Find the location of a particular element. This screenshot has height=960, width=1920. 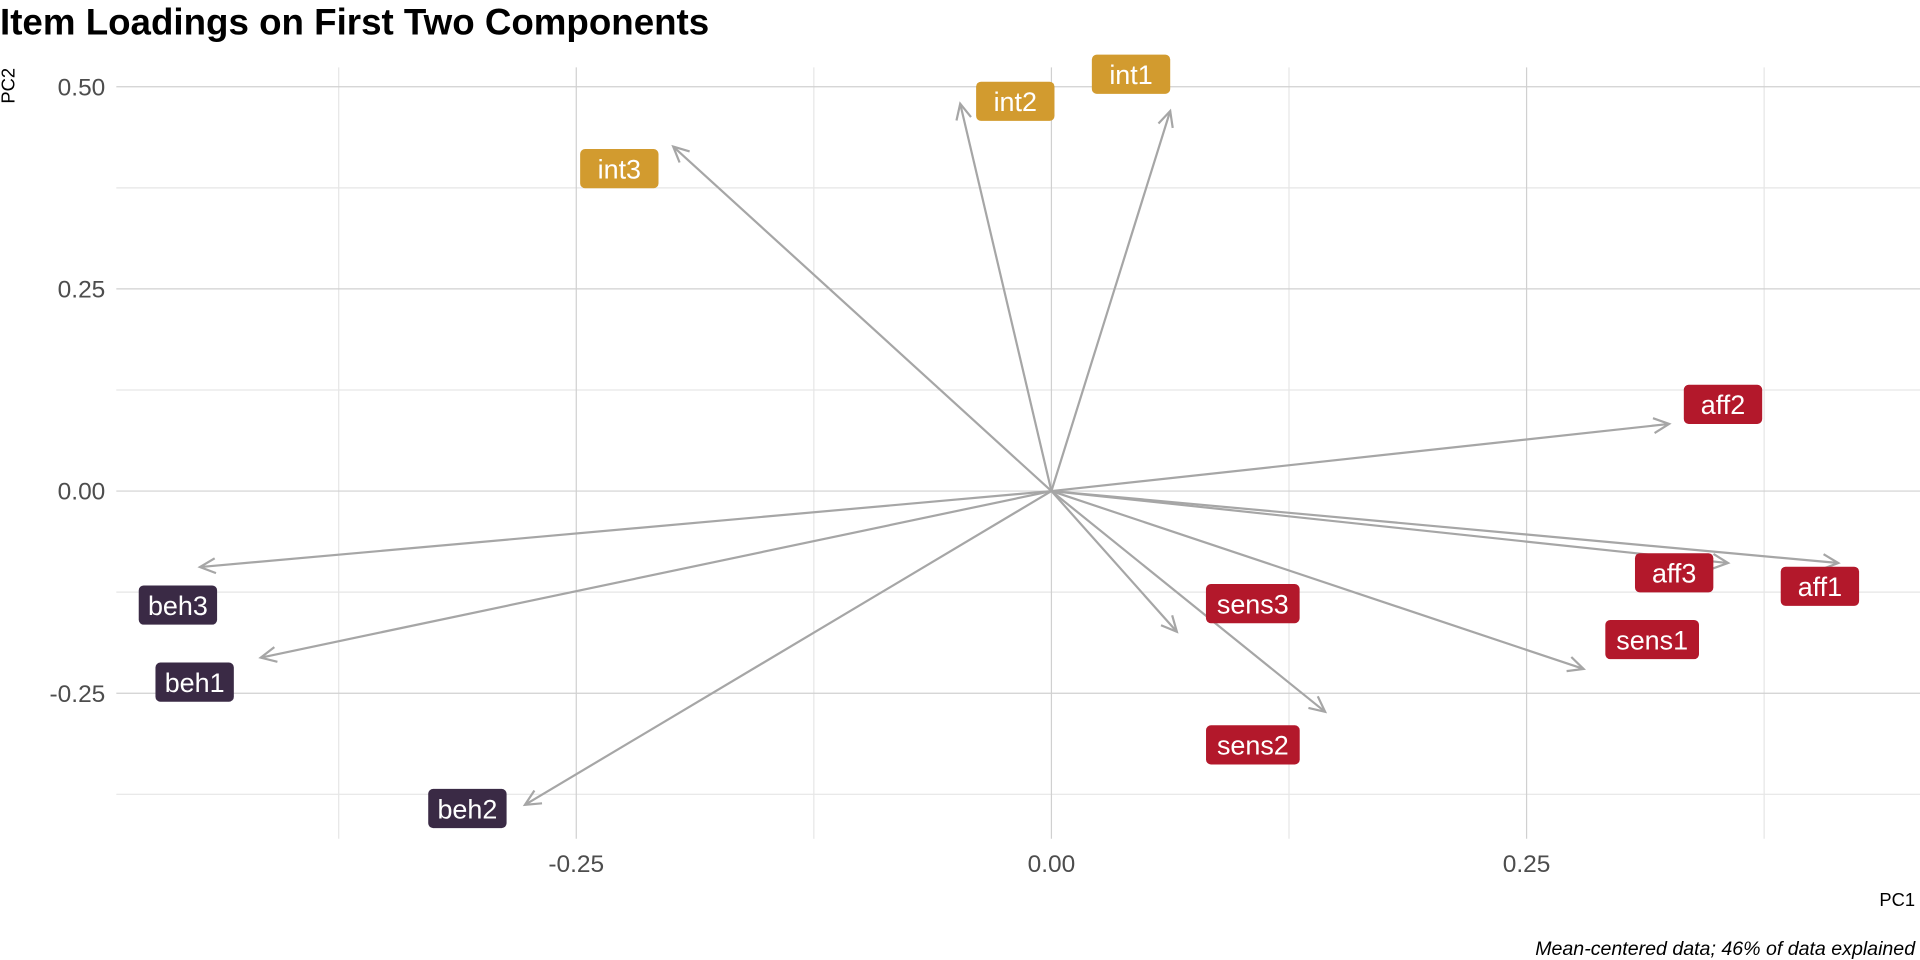

arrowhead-beh2 is located at coordinates (532, 798).